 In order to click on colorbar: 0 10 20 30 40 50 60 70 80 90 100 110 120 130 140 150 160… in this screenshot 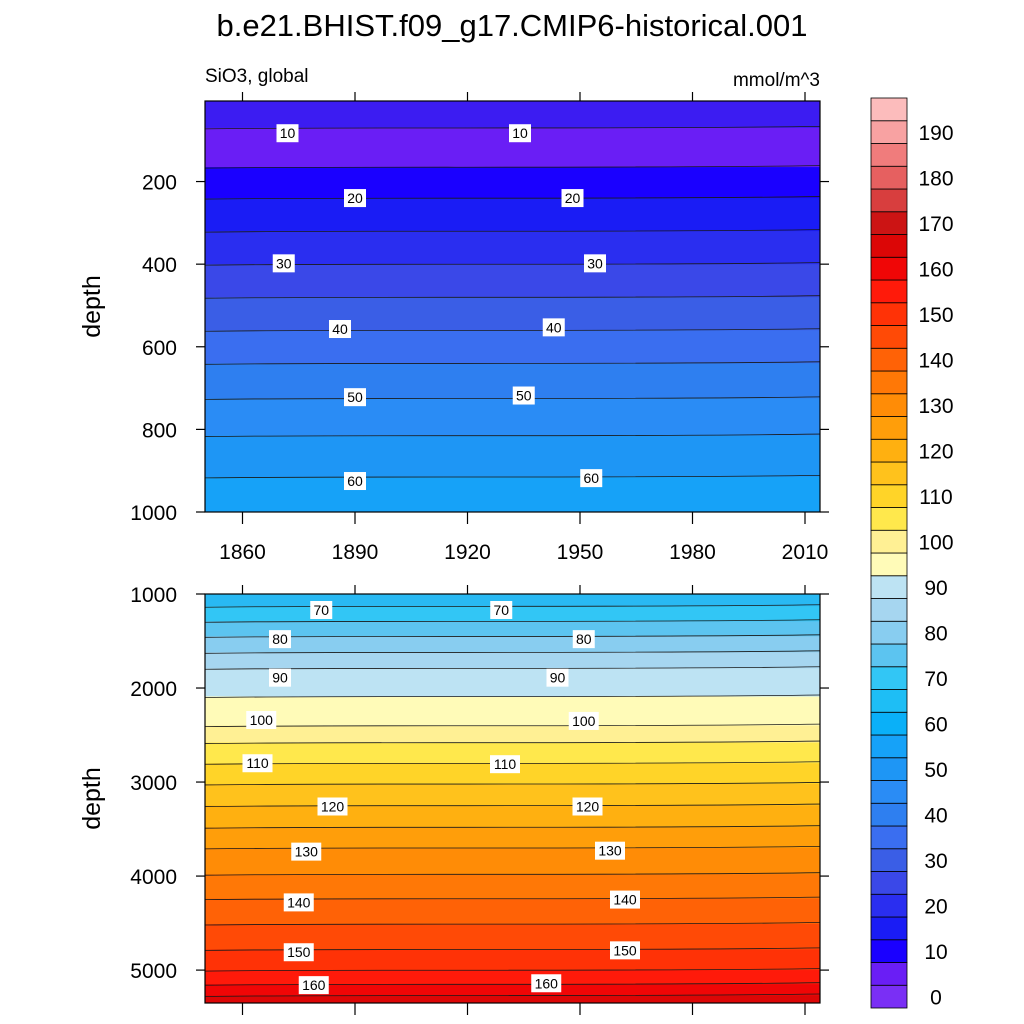, I will do `click(912, 553)`.